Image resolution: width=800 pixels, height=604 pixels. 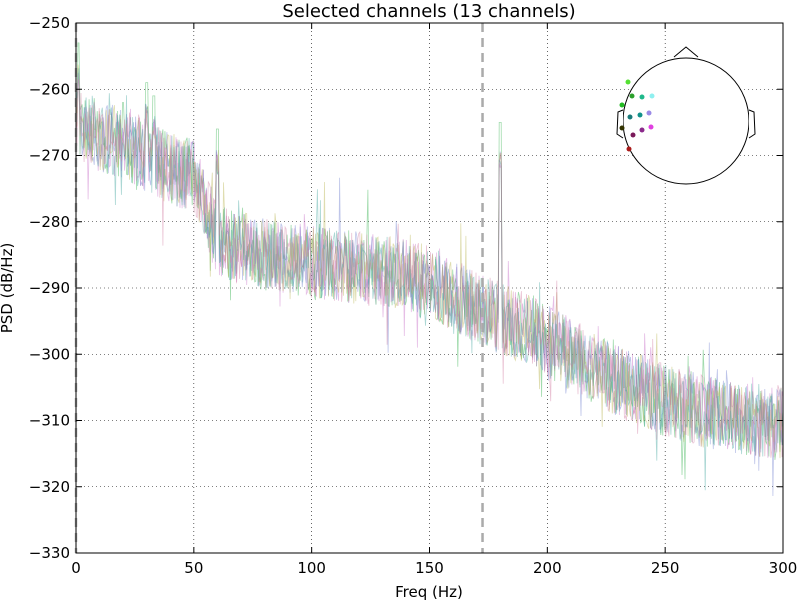 What do you see at coordinates (686, 52) in the screenshot?
I see `nose-outline` at bounding box center [686, 52].